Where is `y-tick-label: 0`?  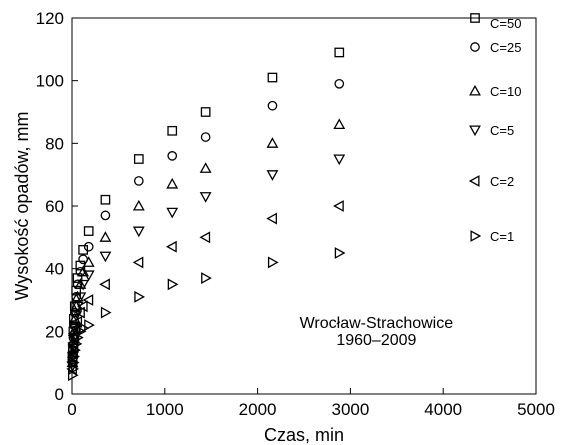
y-tick-label: 0 is located at coordinates (59, 394).